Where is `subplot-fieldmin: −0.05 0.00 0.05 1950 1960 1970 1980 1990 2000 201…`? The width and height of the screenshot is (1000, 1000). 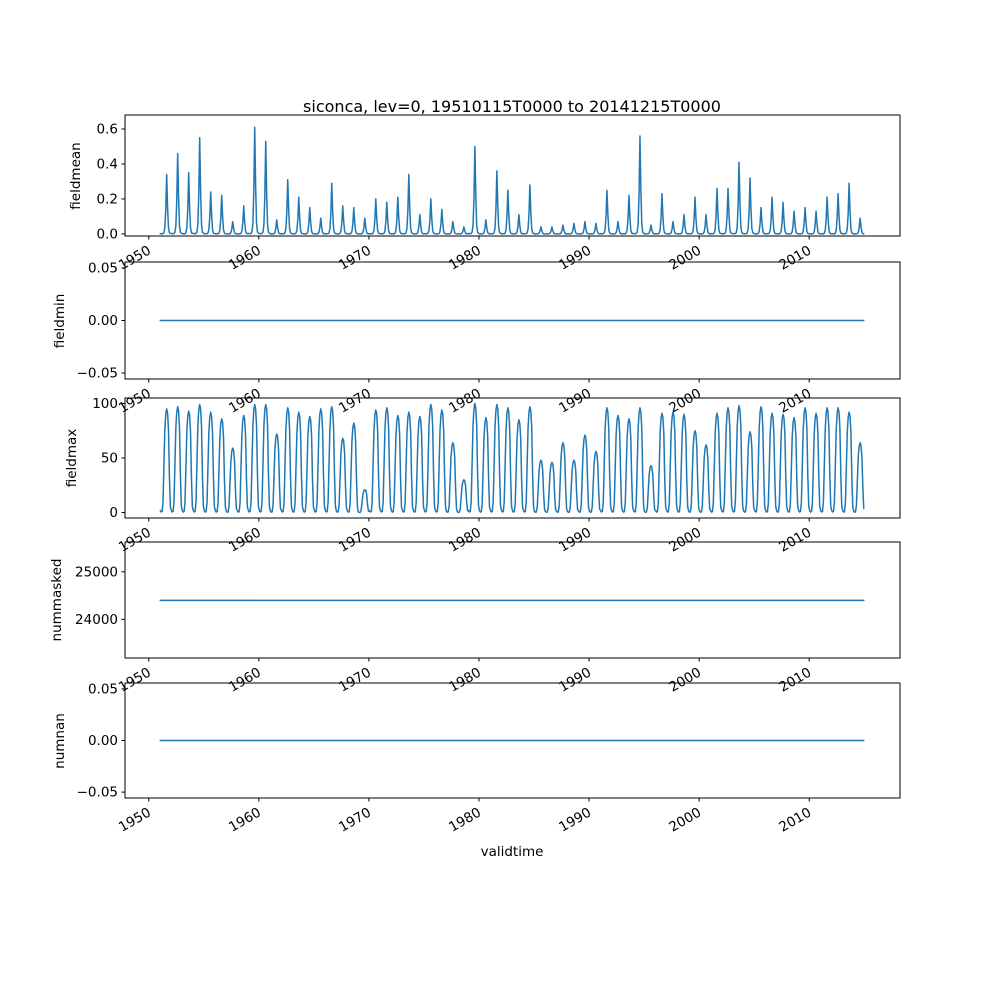 subplot-fieldmin: −0.05 0.00 0.05 1950 1960 1970 1980 1990 2000 201… is located at coordinates (489, 338).